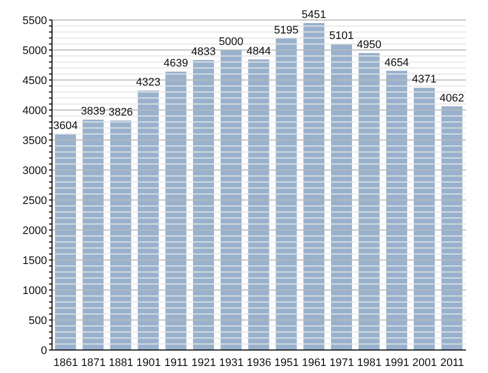 The width and height of the screenshot is (488, 373). I want to click on data-label: 4654, so click(396, 62).